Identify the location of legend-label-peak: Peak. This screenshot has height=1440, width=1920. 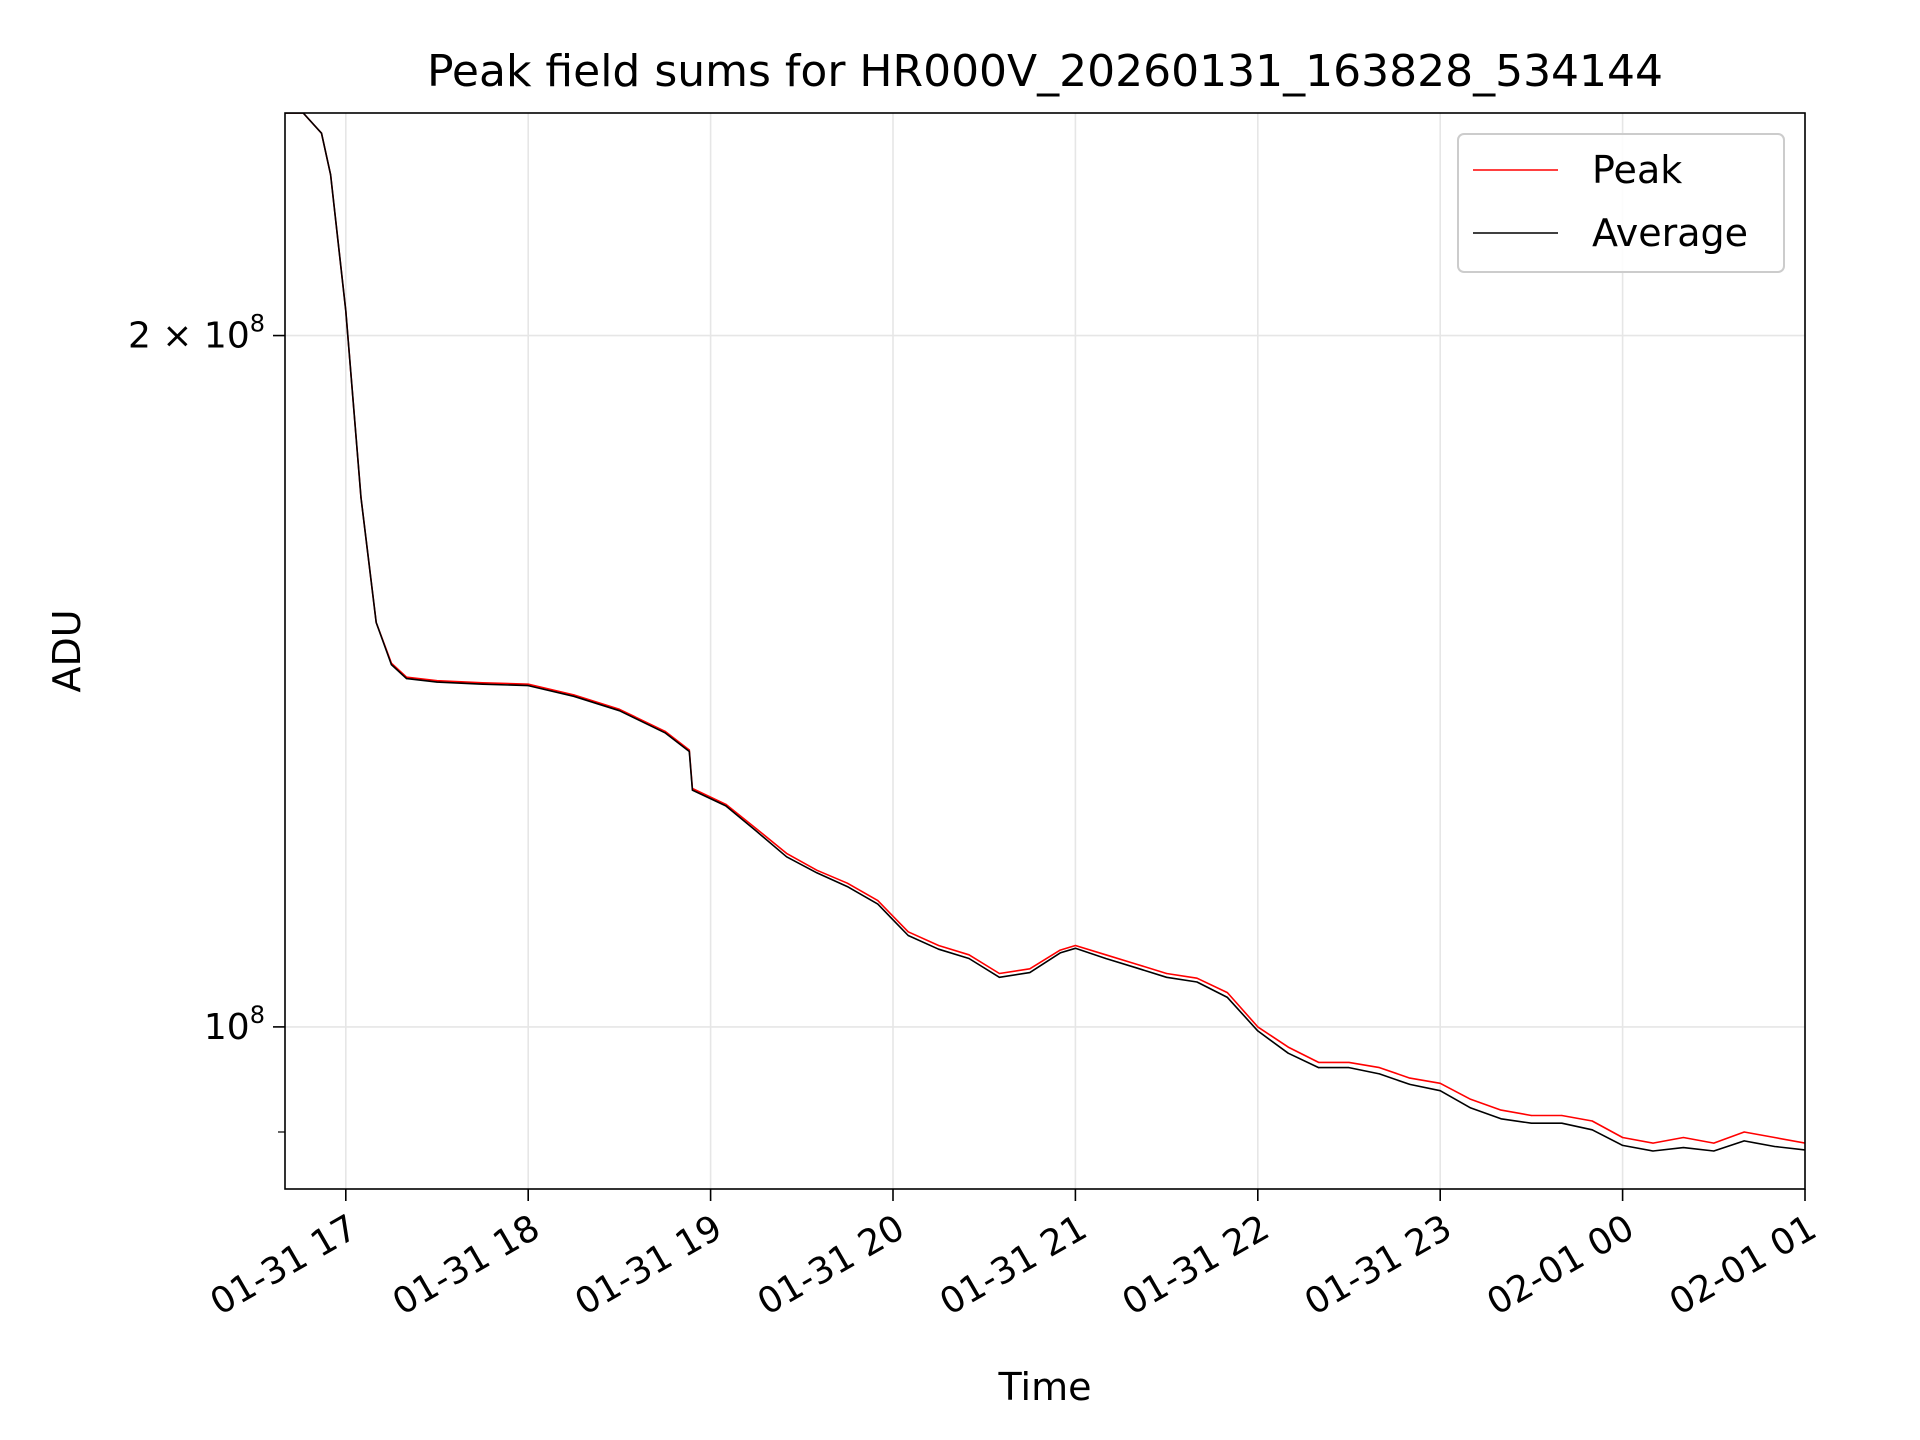
(1637, 170).